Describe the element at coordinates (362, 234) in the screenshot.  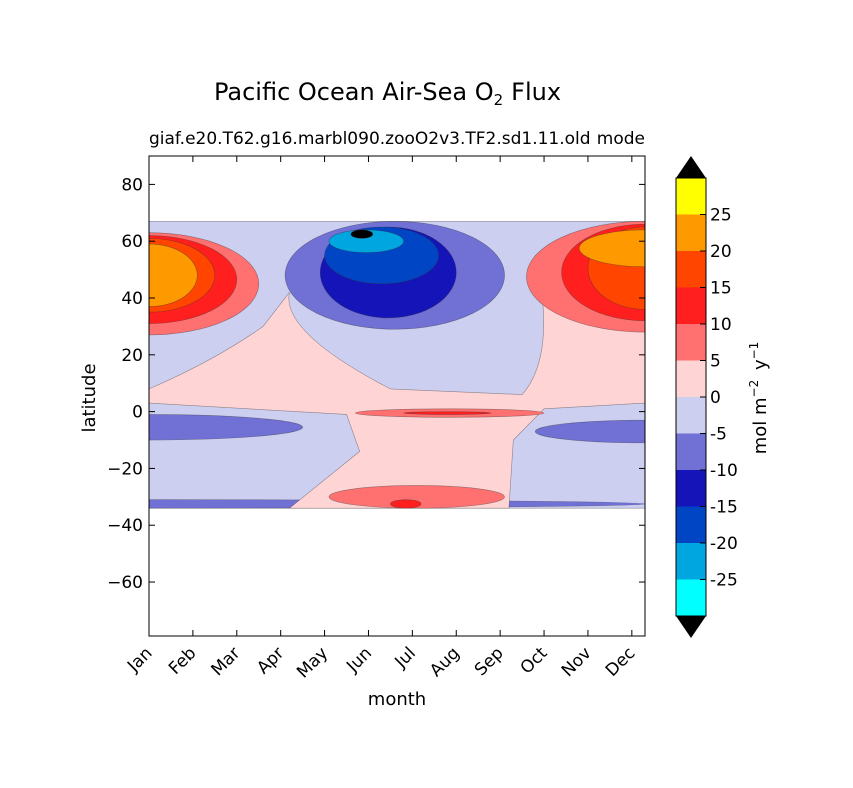
I see `contour-north-min` at that location.